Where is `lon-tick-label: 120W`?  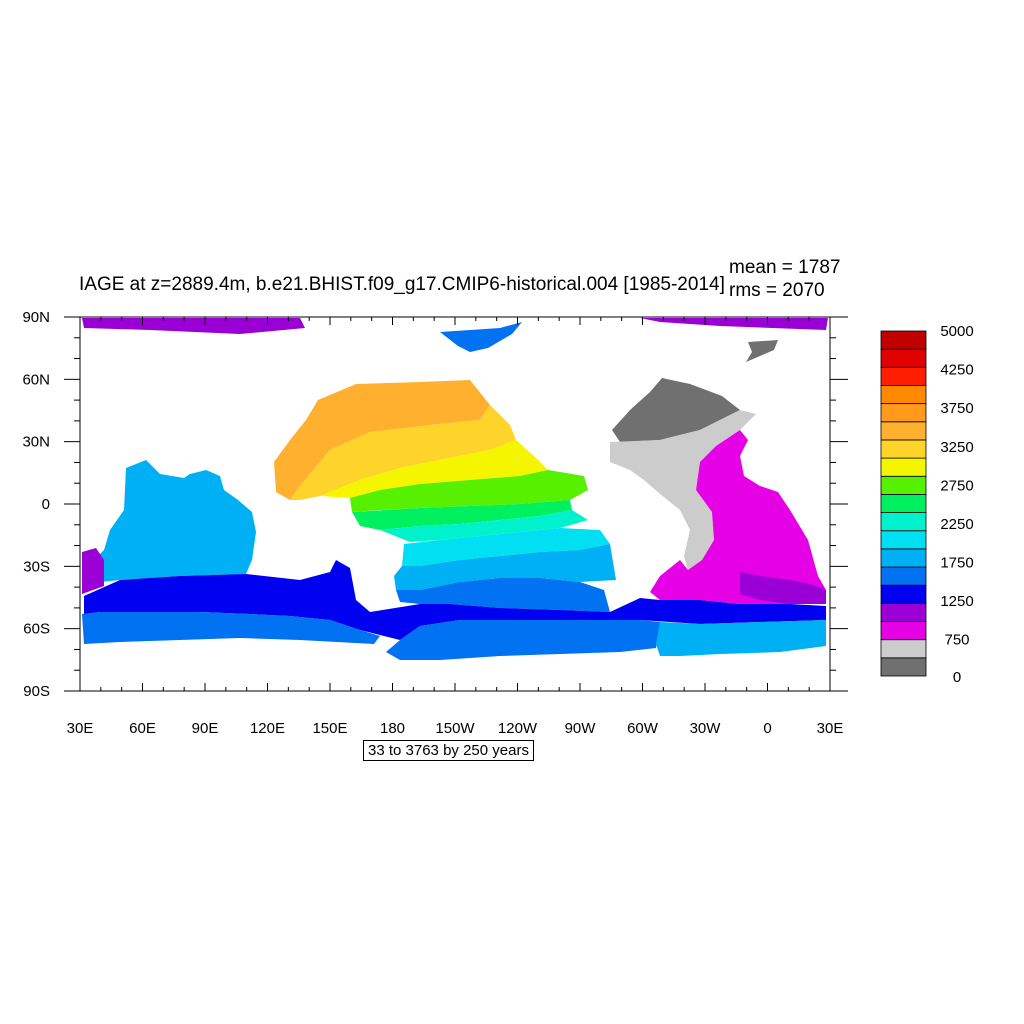
lon-tick-label: 120W is located at coordinates (518, 728).